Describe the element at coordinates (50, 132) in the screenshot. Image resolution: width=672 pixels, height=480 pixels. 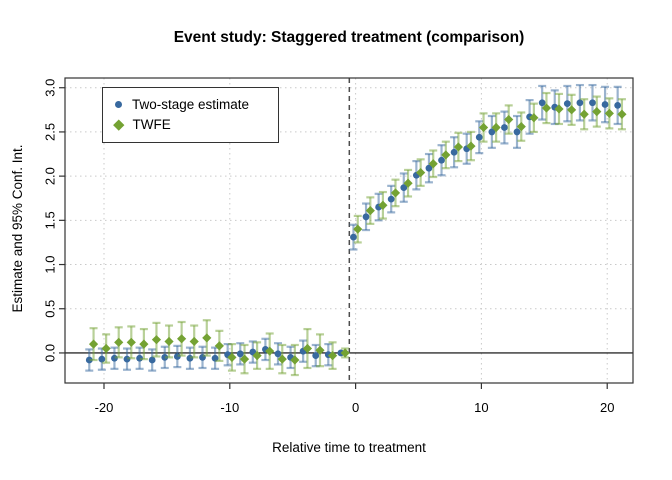
I see `svg-text: 2.5` at that location.